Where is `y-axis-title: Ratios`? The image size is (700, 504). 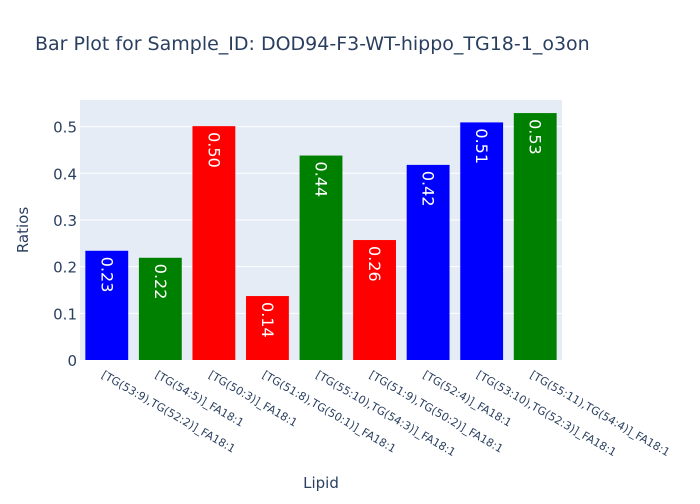
y-axis-title: Ratios is located at coordinates (23, 230).